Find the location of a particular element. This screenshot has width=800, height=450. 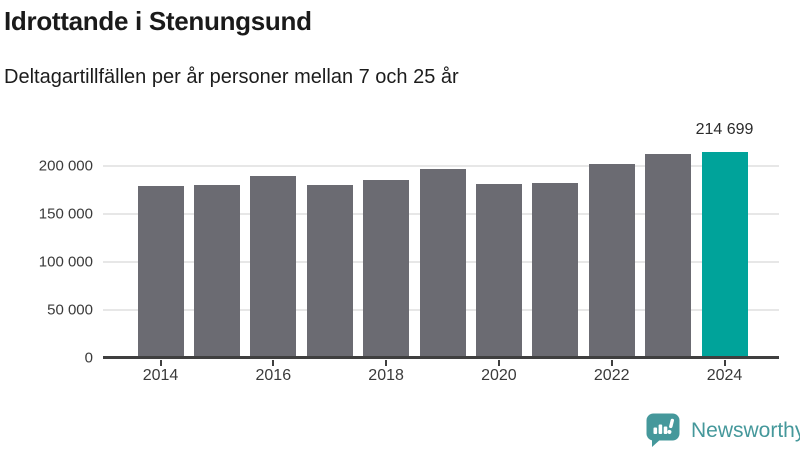

brand-footer: Newsworthy is located at coordinates (722, 430).